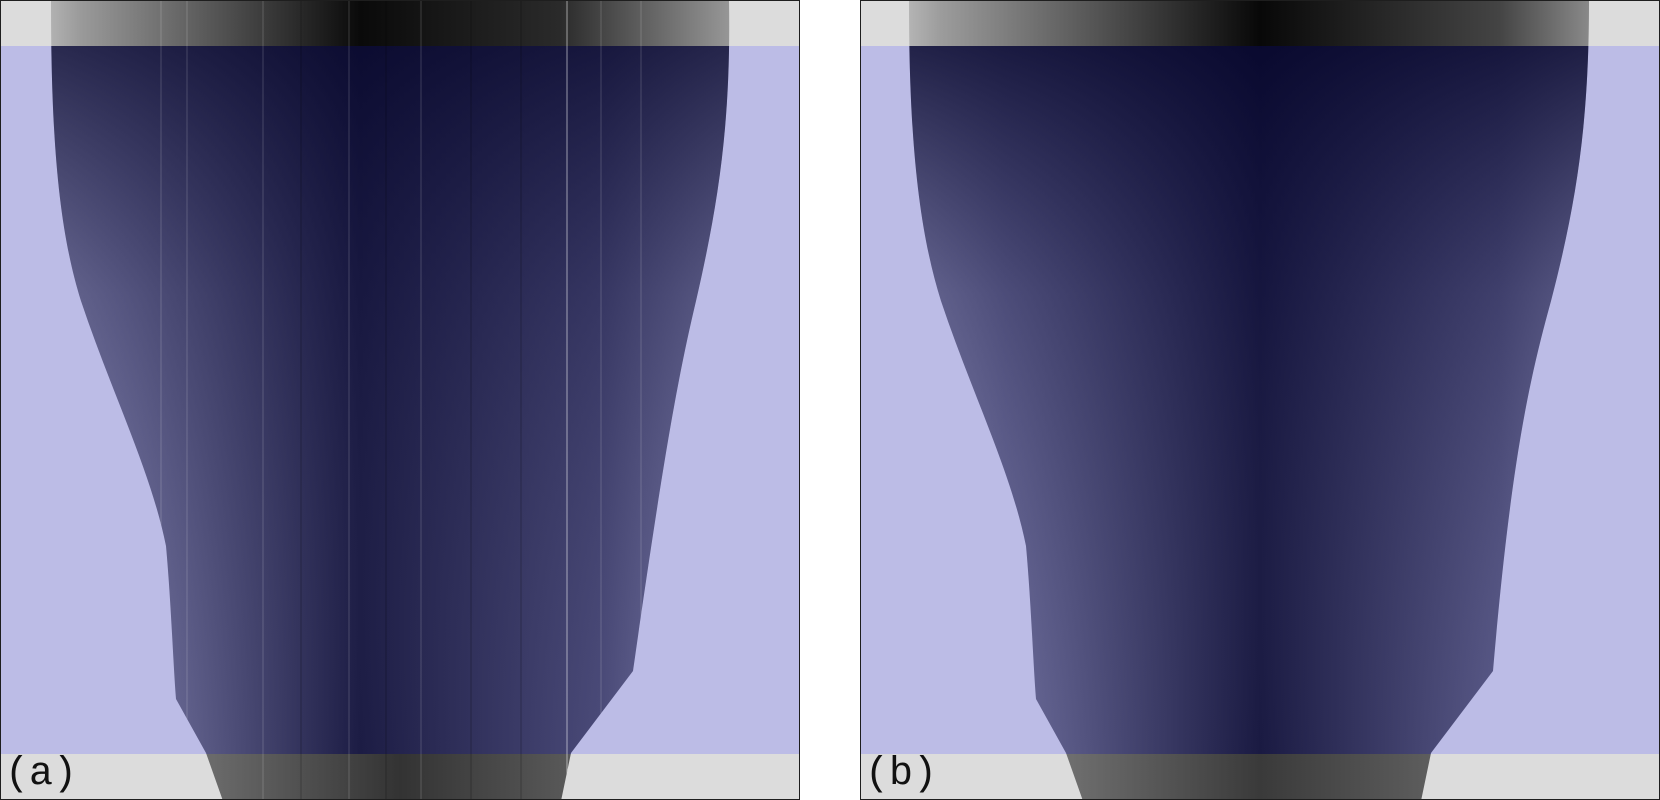 This screenshot has height=800, width=1660. I want to click on panel-b-label: (b), so click(901, 774).